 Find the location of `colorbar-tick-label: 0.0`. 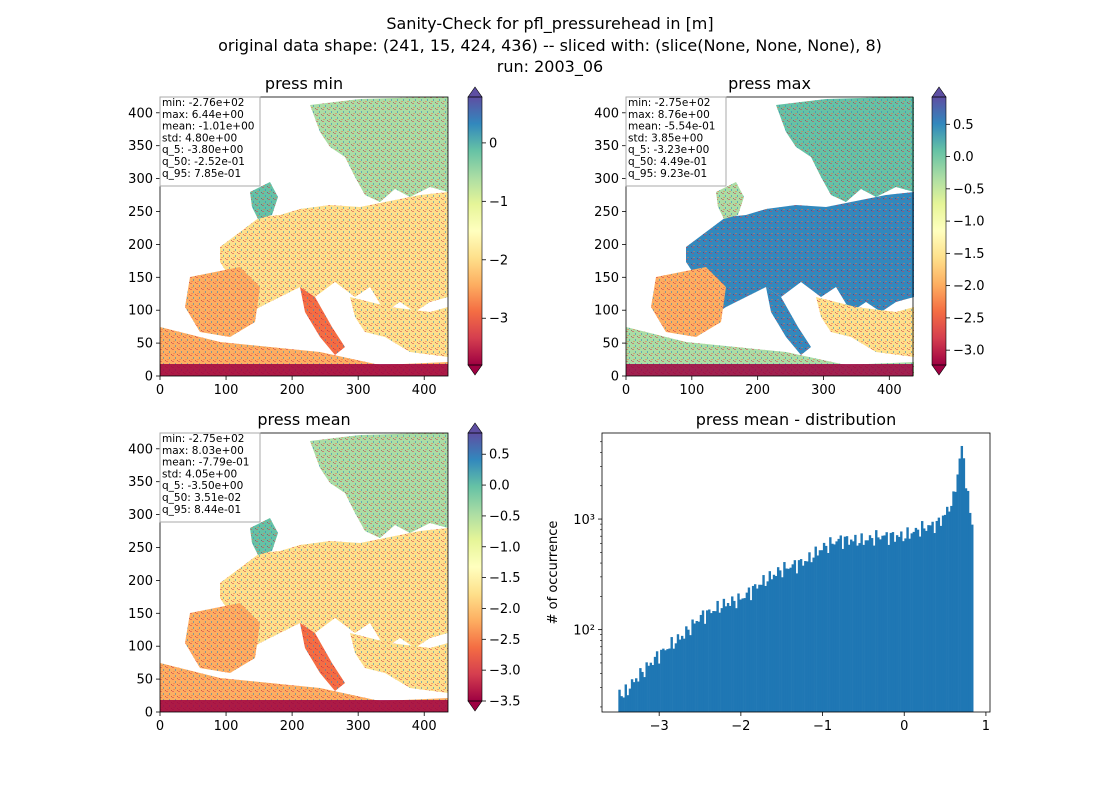

colorbar-tick-label: 0.0 is located at coordinates (963, 157).